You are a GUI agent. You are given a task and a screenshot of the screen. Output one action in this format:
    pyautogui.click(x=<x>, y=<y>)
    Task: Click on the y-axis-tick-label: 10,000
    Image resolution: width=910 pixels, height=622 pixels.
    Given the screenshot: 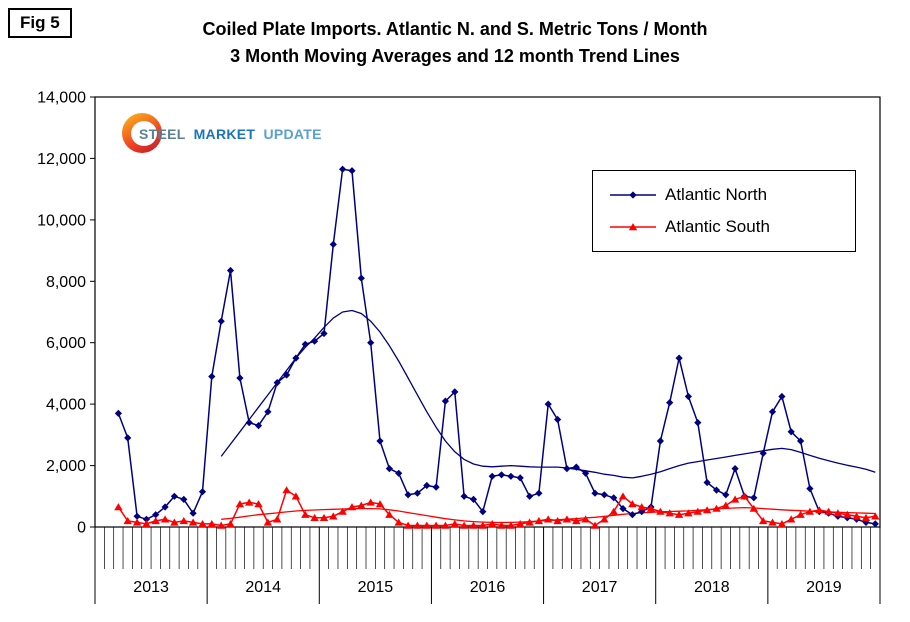 What is the action you would take?
    pyautogui.click(x=61, y=220)
    